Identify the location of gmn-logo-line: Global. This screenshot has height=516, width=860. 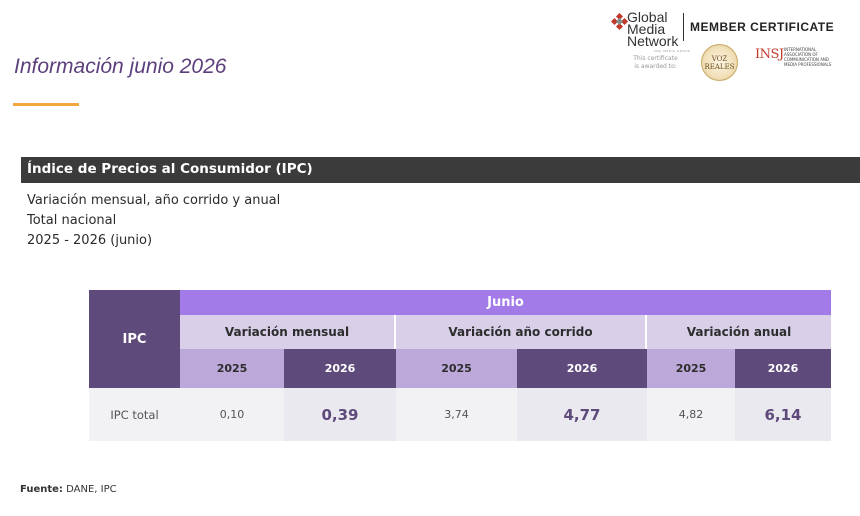
(647, 17).